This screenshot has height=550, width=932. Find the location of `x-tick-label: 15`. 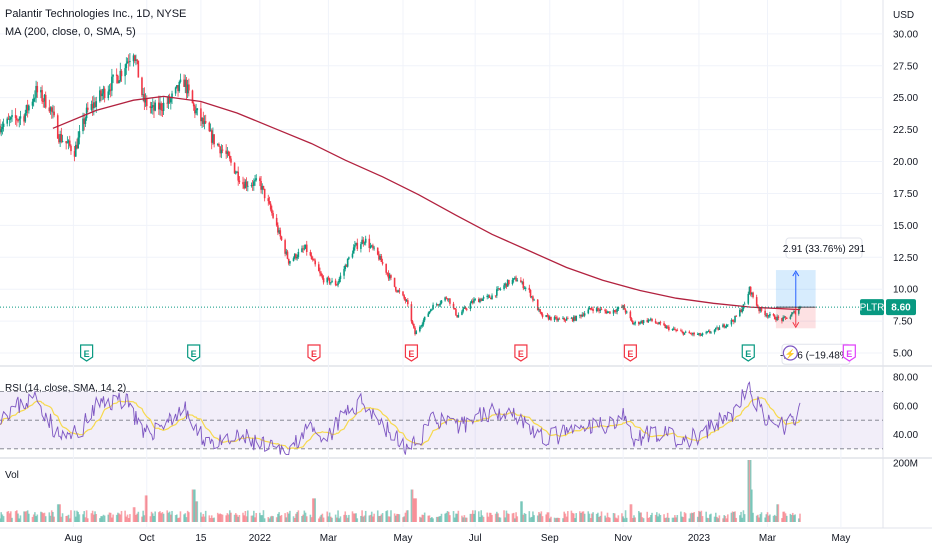

x-tick-label: 15 is located at coordinates (201, 538).